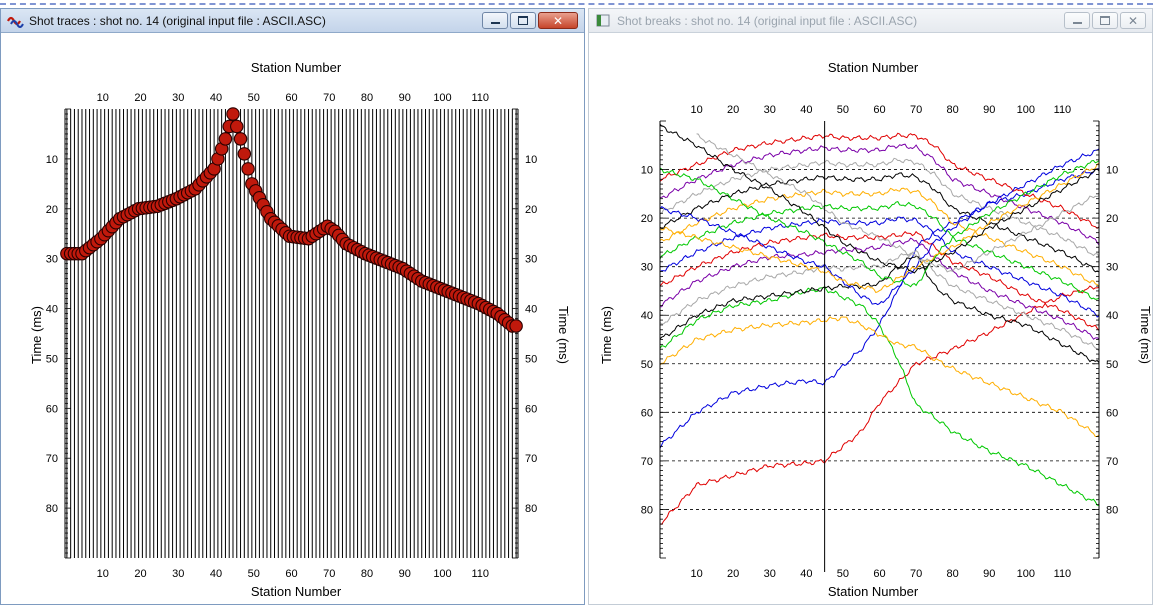  I want to click on x-tick-label-top: 10, so click(103, 98).